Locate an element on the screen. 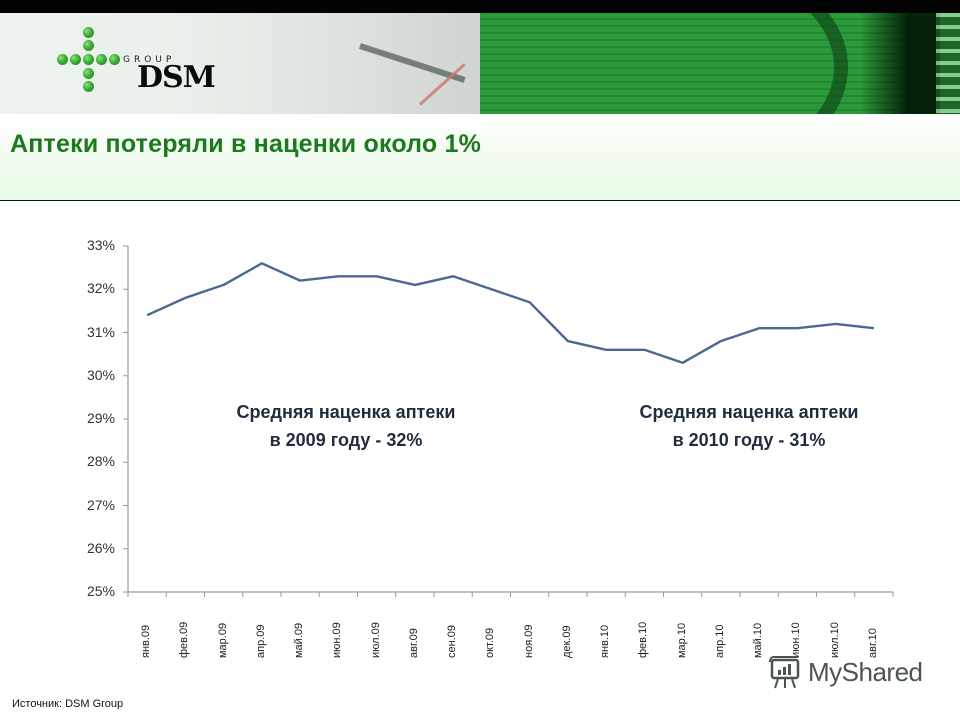 The image size is (960, 720). x-tick-label: май.10 is located at coordinates (758, 640).